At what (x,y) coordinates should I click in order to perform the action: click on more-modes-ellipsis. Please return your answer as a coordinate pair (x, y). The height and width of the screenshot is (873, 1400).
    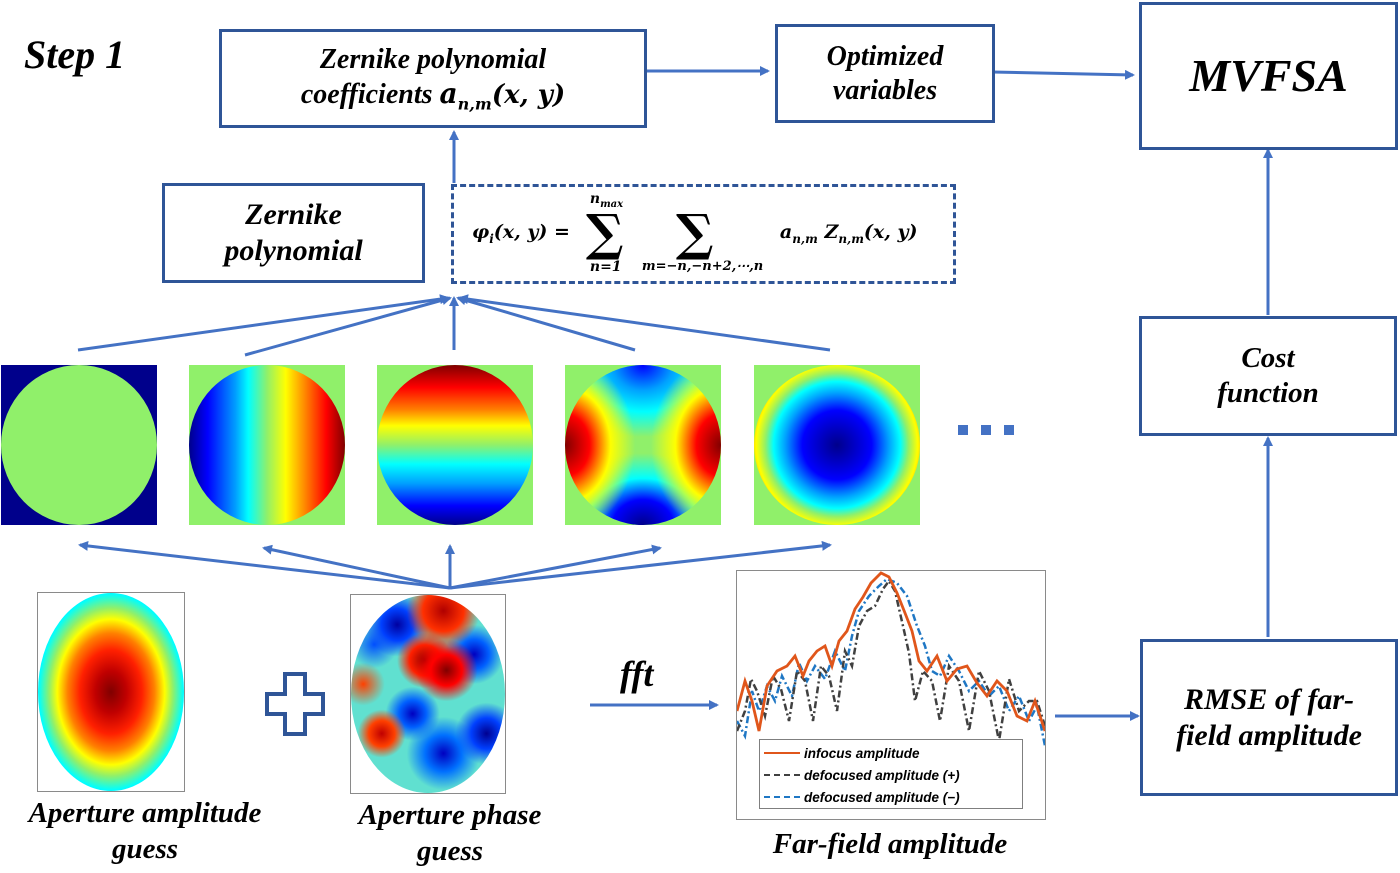
    Looking at the image, I should click on (986, 430).